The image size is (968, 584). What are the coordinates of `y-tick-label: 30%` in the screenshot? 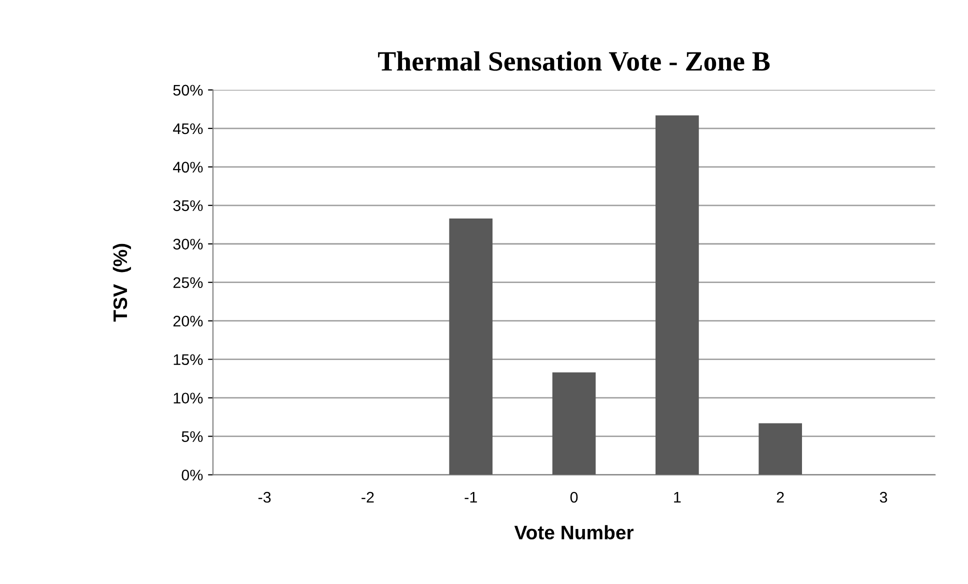 It's located at (188, 244).